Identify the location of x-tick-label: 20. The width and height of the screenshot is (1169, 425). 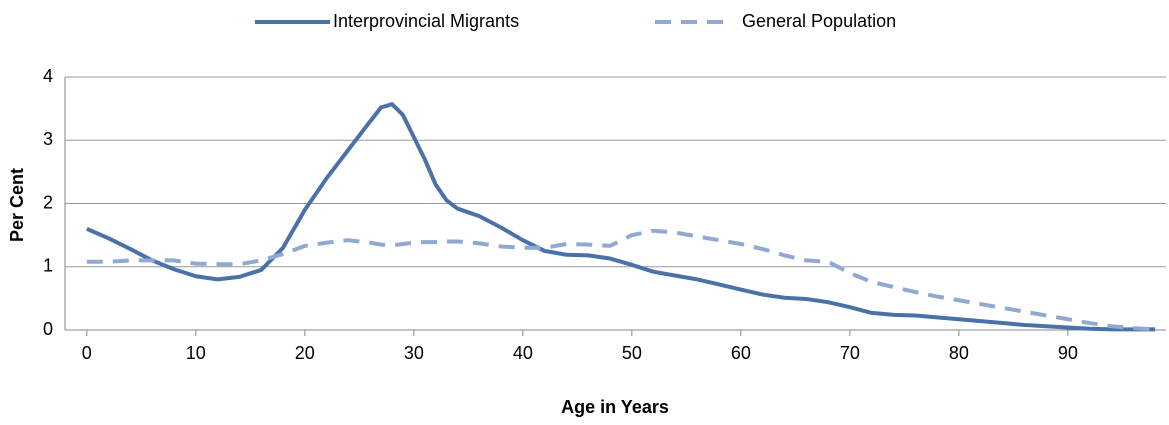
(305, 353).